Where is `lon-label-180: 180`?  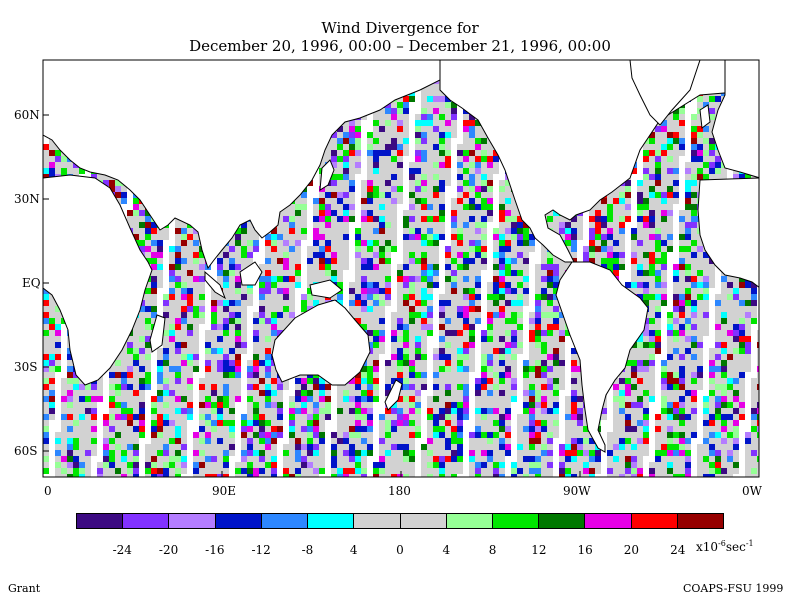 lon-label-180: 180 is located at coordinates (399, 491).